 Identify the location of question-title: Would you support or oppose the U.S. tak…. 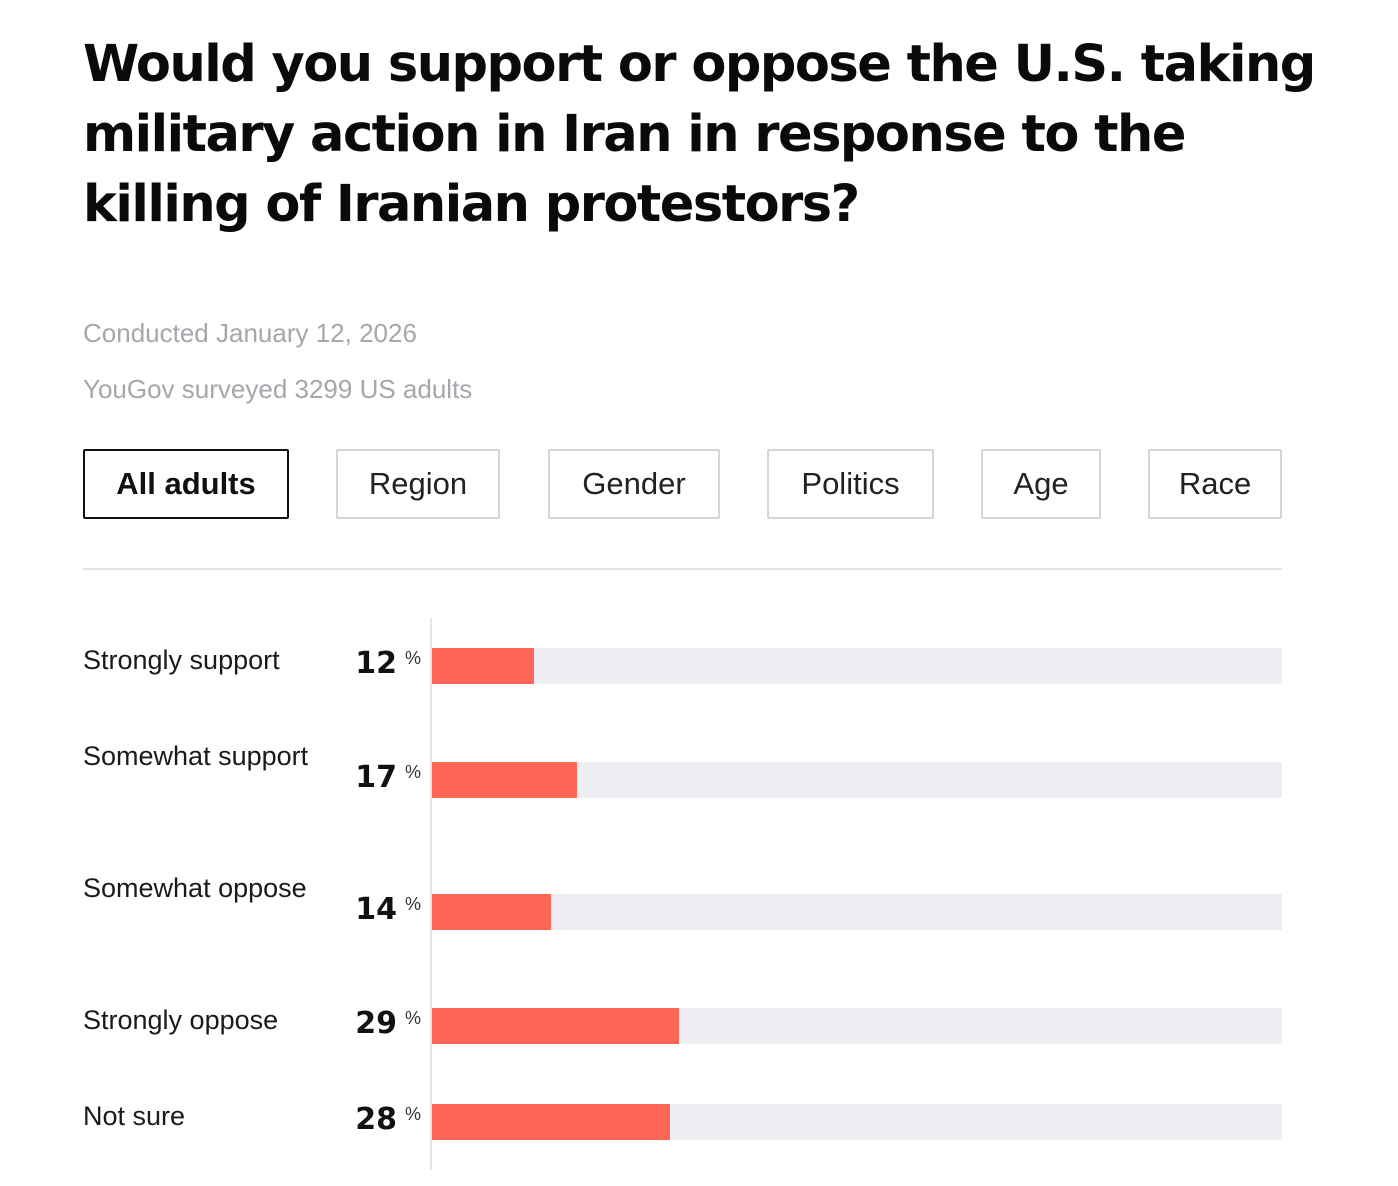
(699, 134).